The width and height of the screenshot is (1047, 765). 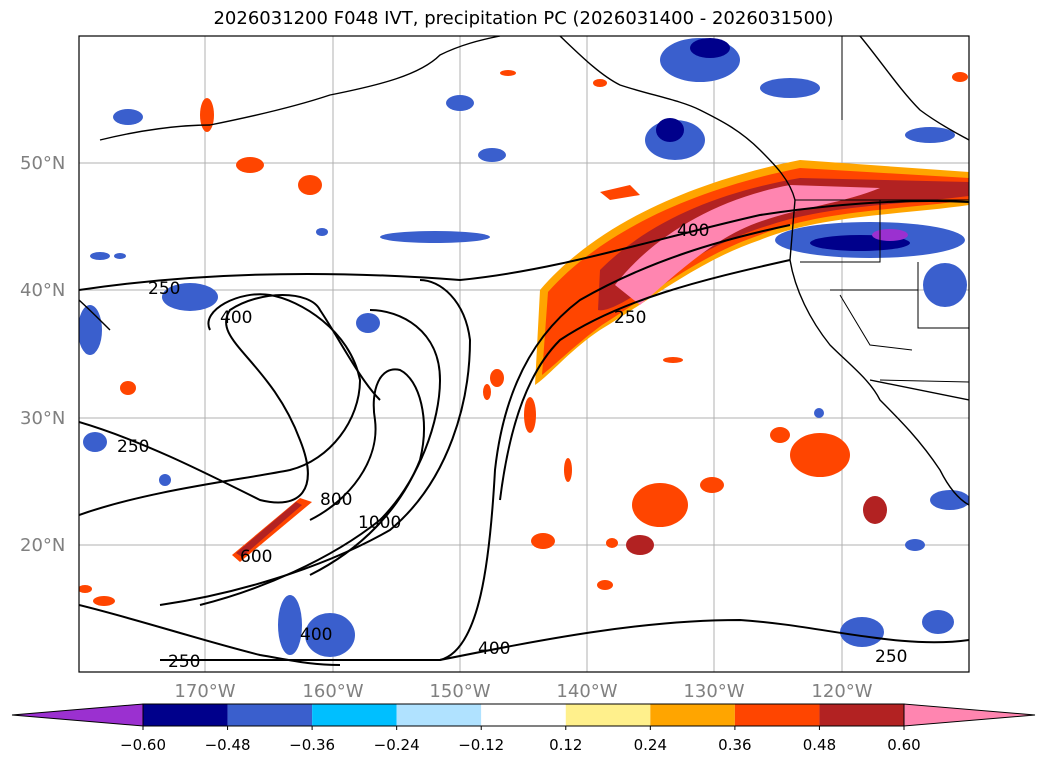 I want to click on colorbar-tick-label: 0.36, so click(x=734, y=745).